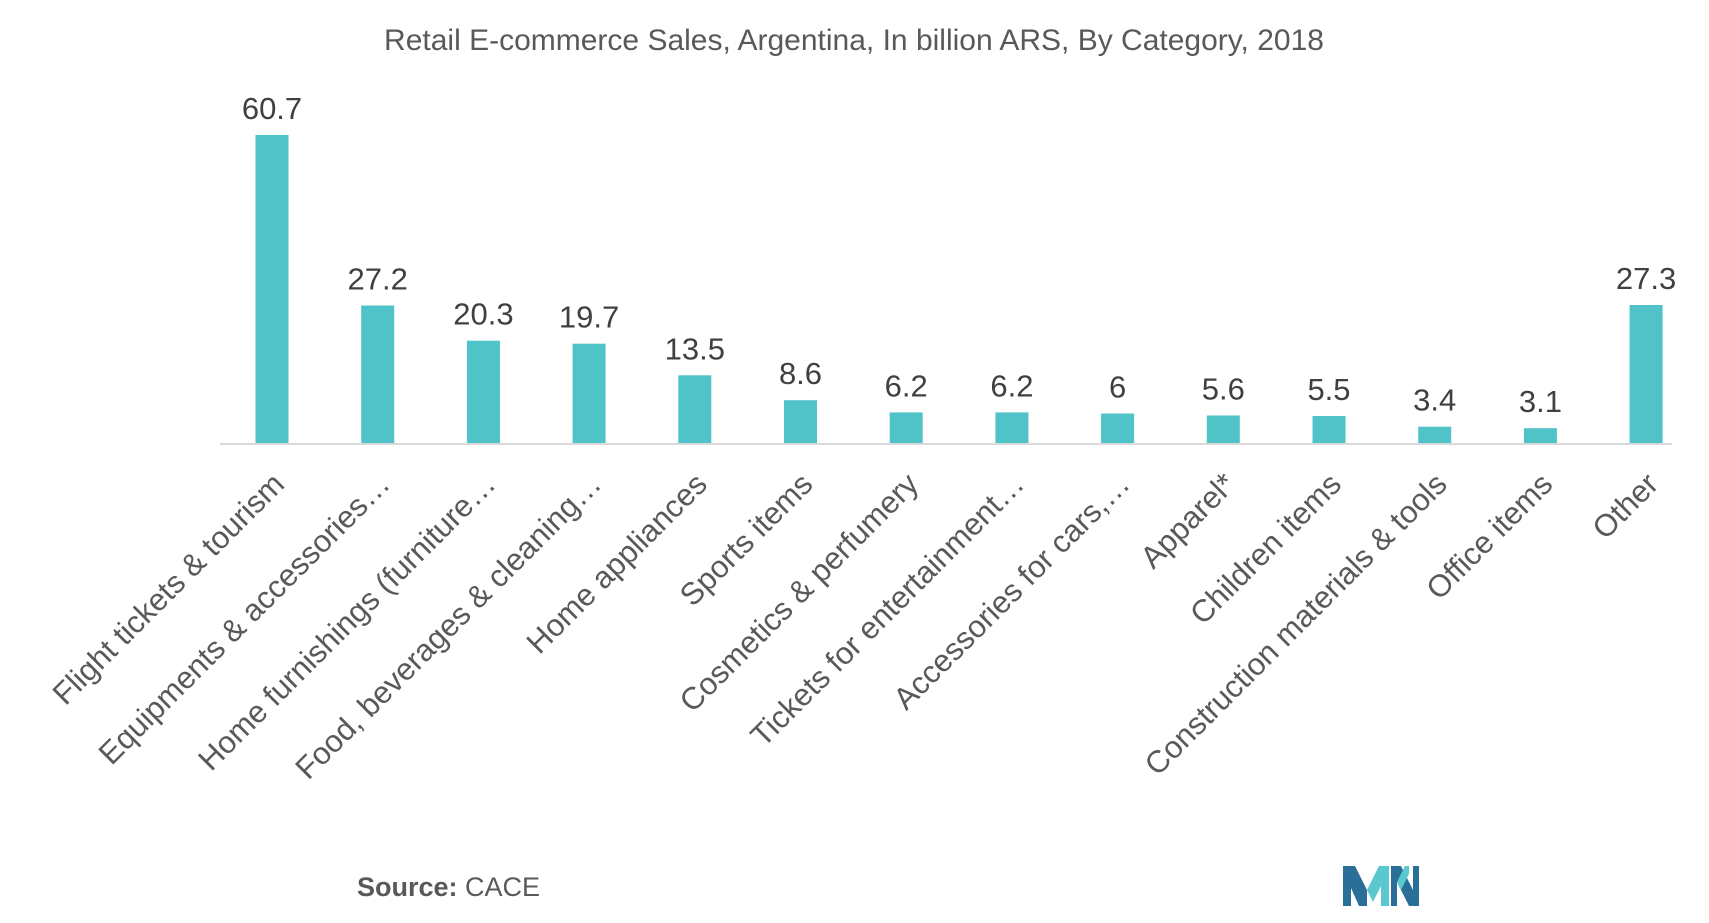 This screenshot has height=923, width=1709. Describe the element at coordinates (1187, 520) in the screenshot. I see `tick-label-9: Apparel*` at that location.